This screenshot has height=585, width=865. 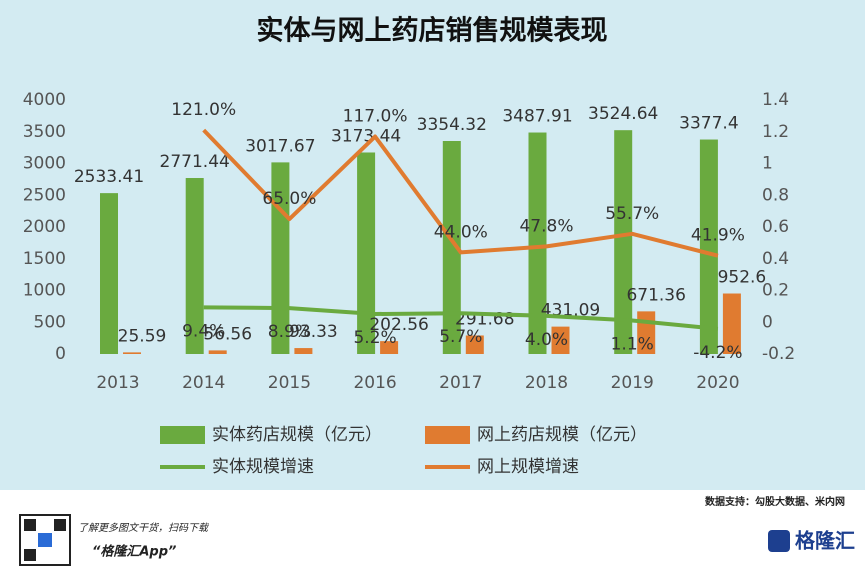 What do you see at coordinates (655, 295) in the screenshot?
I see `data-label: 671.36` at bounding box center [655, 295].